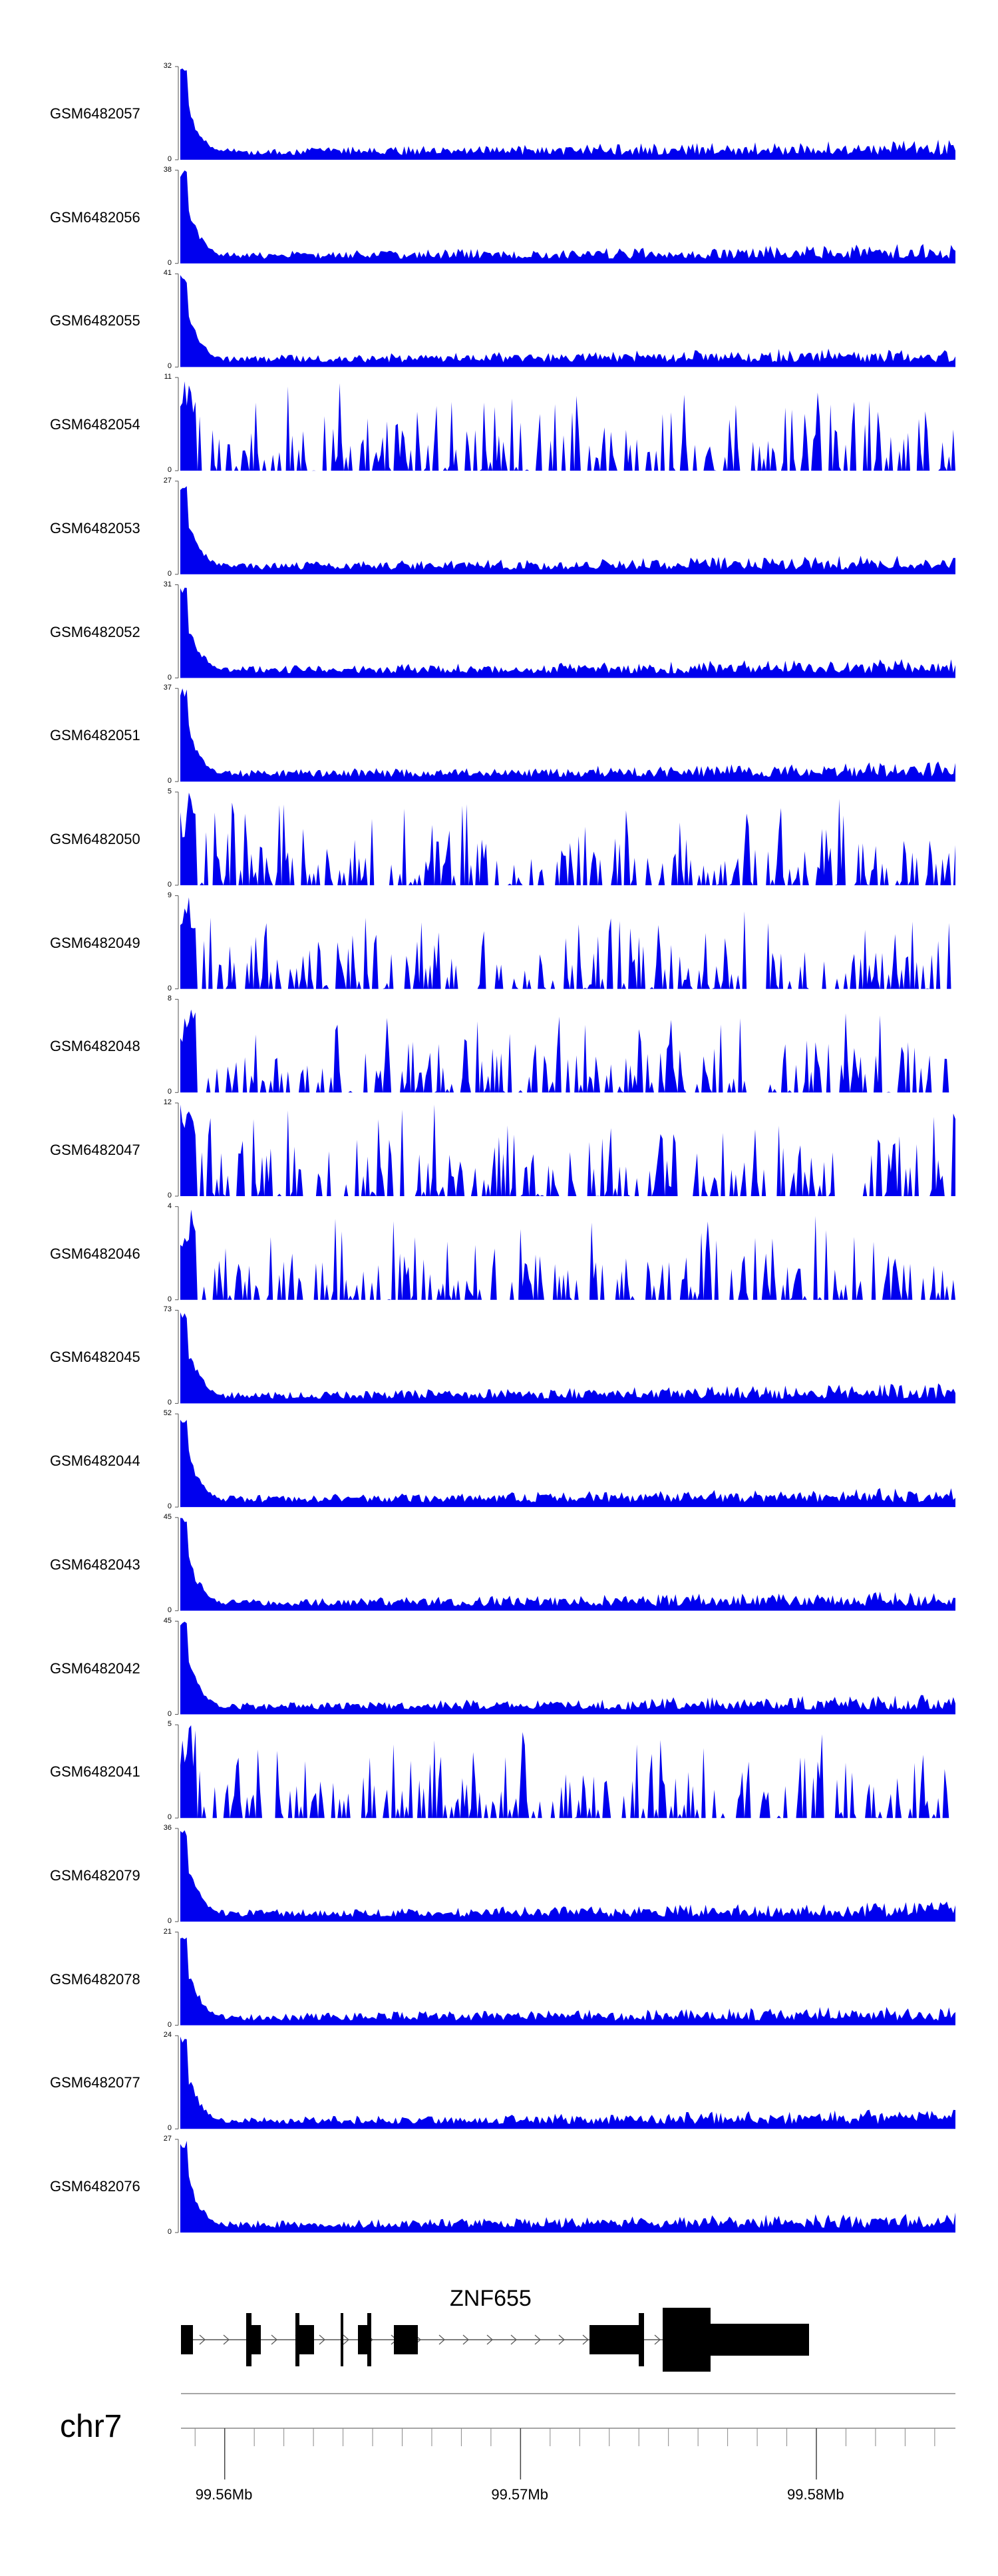  Describe the element at coordinates (95, 1253) in the screenshot. I see `track-label-GSM6482046: GSM6482046` at that location.